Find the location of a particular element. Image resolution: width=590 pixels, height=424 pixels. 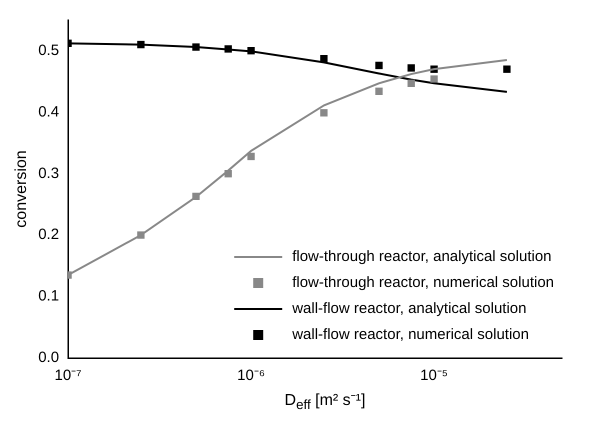

y-tick-label: 0.0 is located at coordinates (49, 357).